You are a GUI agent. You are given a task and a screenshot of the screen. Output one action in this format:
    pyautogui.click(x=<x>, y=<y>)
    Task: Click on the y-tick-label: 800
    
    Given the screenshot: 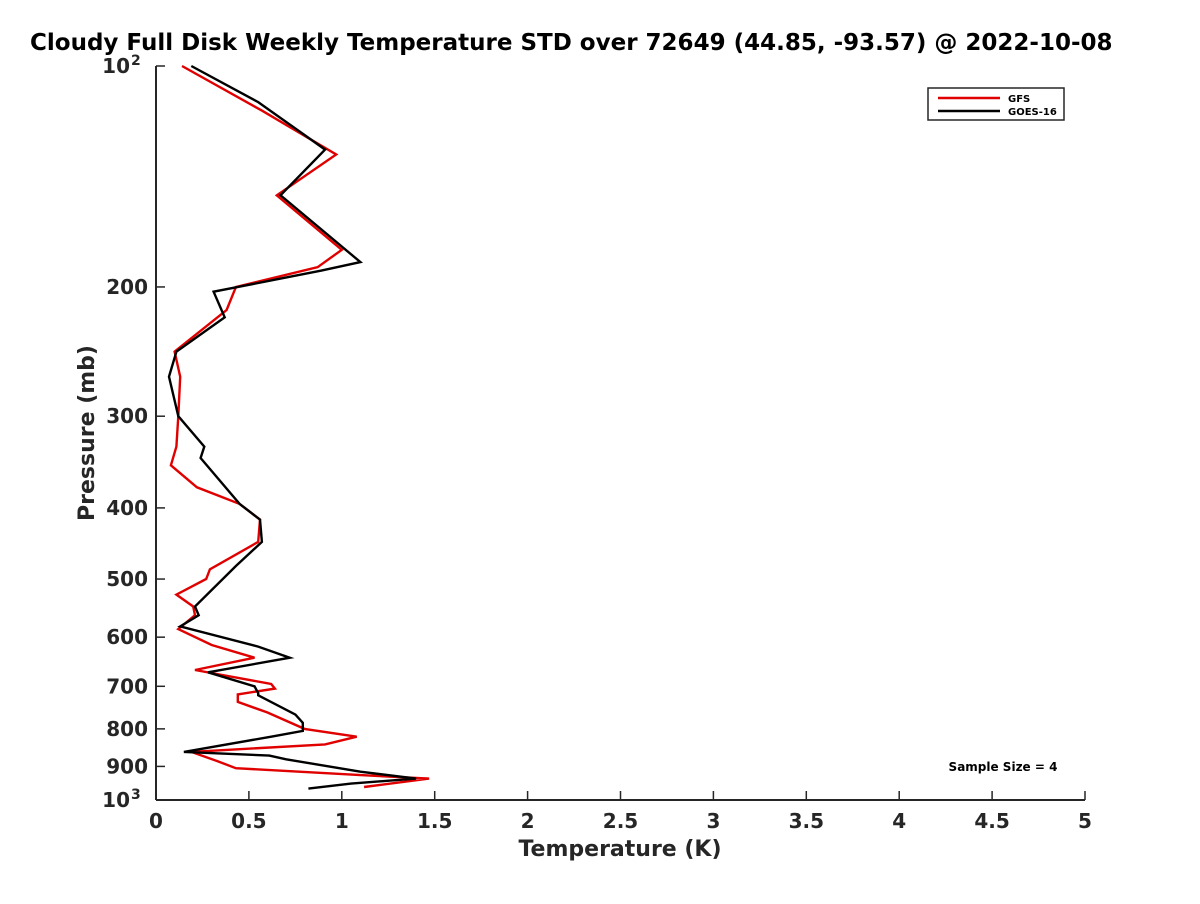 What is the action you would take?
    pyautogui.click(x=127, y=729)
    